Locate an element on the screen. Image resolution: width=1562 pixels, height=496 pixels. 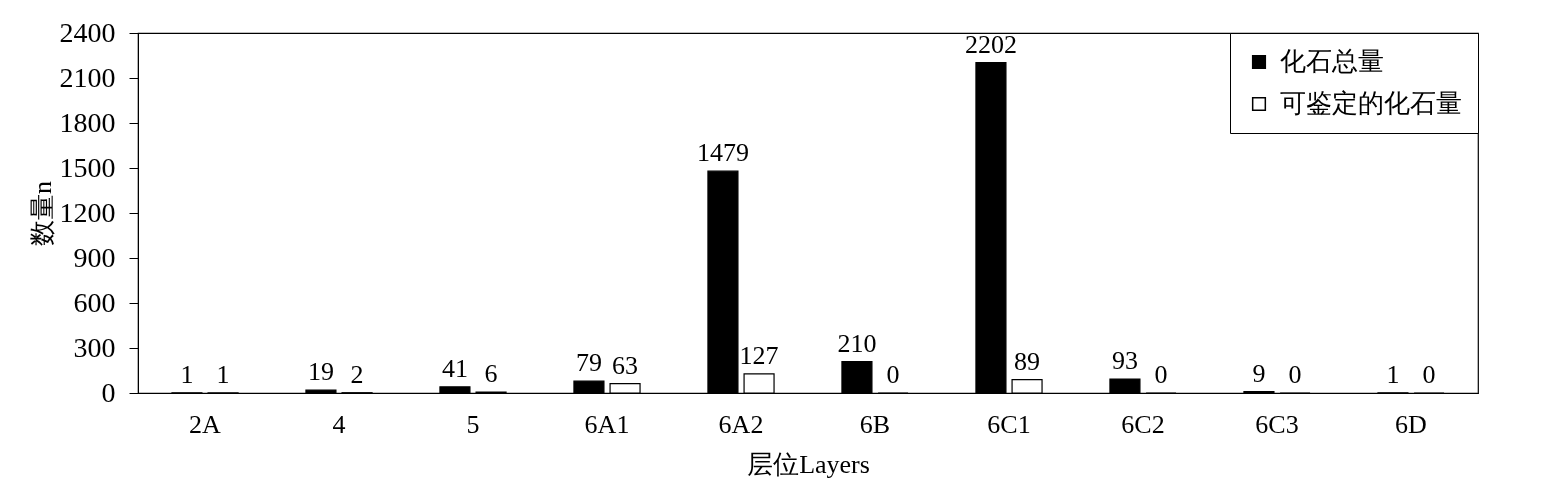
data-label: 41 is located at coordinates (454, 368).